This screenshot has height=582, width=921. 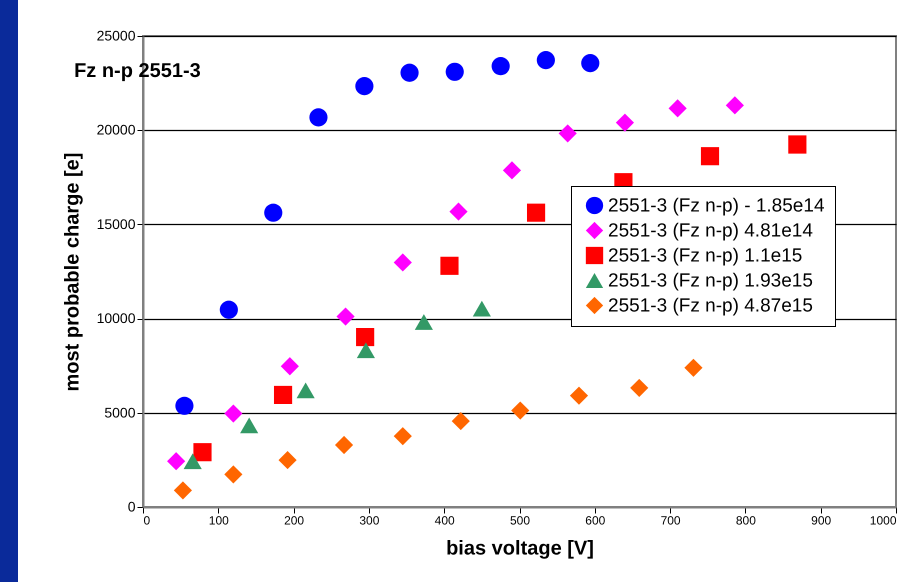 What do you see at coordinates (711, 231) in the screenshot?
I see `legend-label: 2551-3 (Fz n-p) 4.81e14` at bounding box center [711, 231].